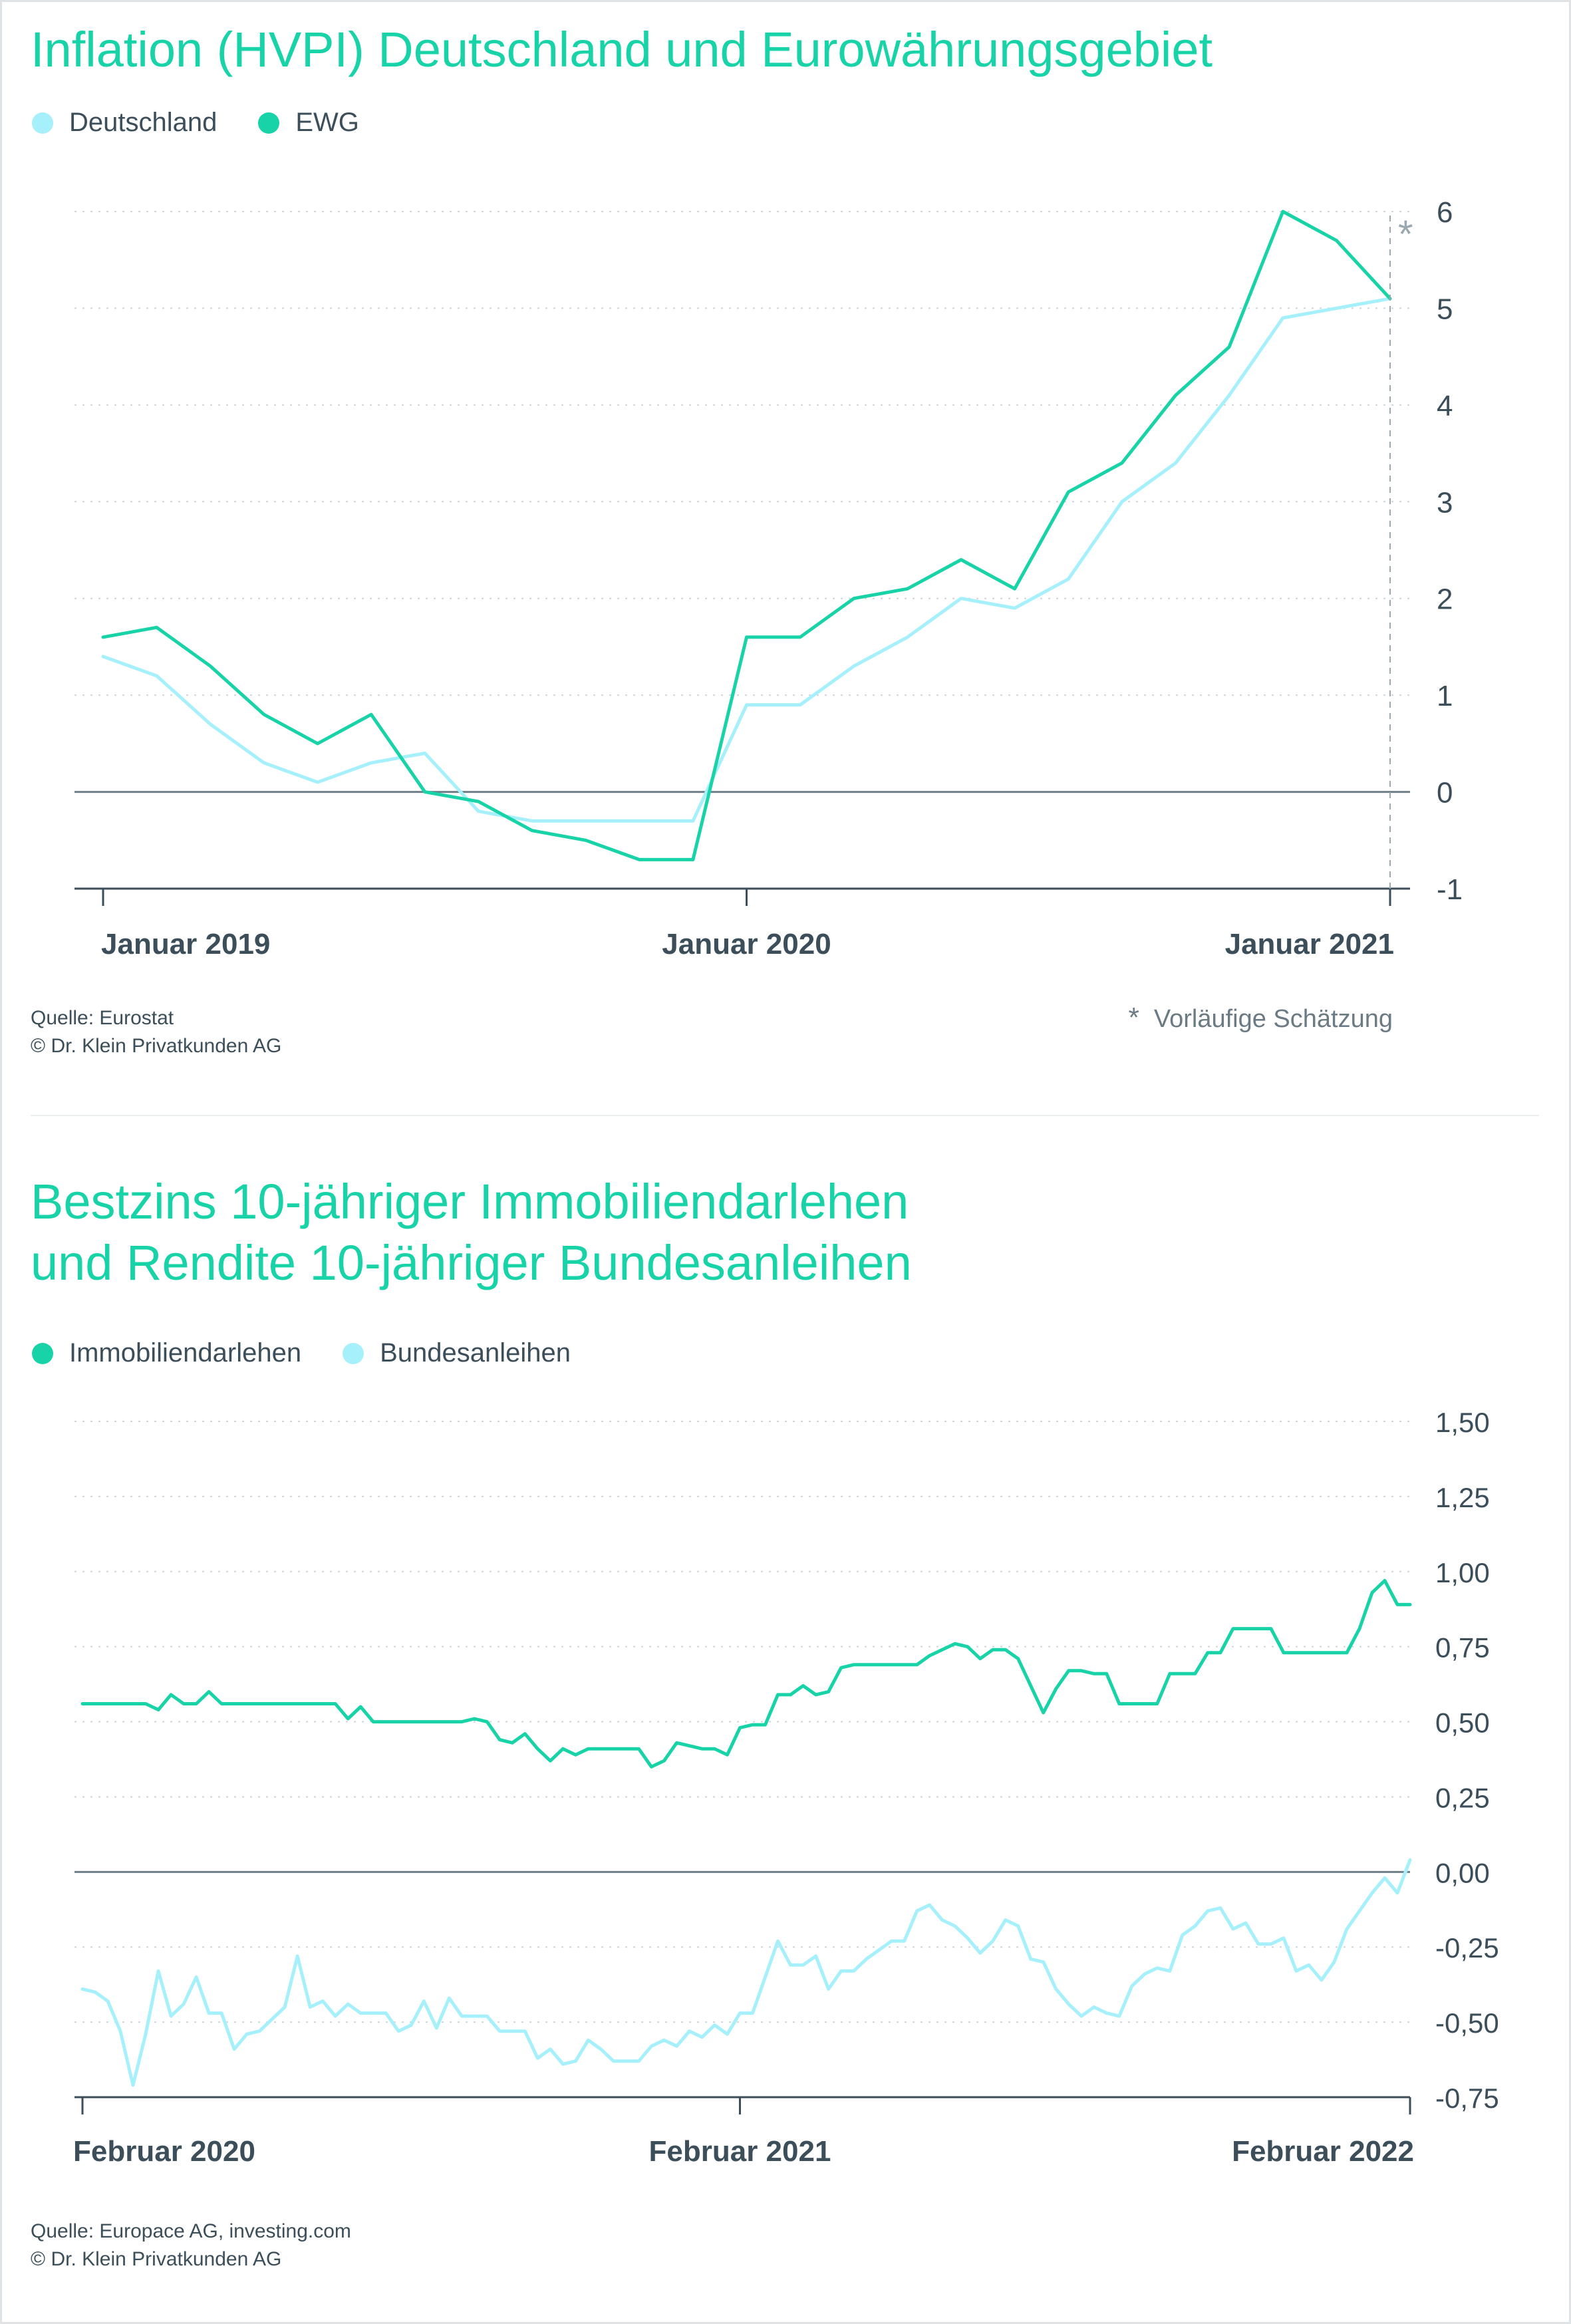 The height and width of the screenshot is (2324, 1571). Describe the element at coordinates (740, 2151) in the screenshot. I see `x-tick-label: Februar 2021` at that location.